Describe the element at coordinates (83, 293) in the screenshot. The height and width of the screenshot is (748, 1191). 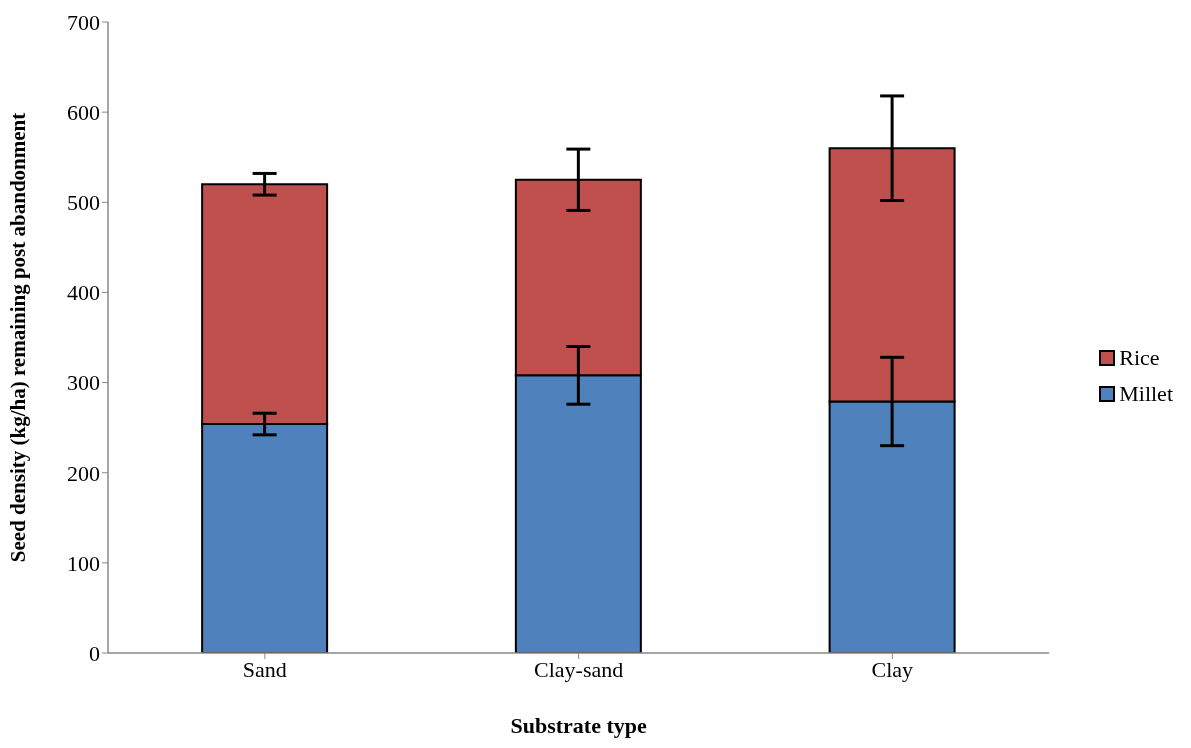
I see `y-tick-label: 400` at that location.